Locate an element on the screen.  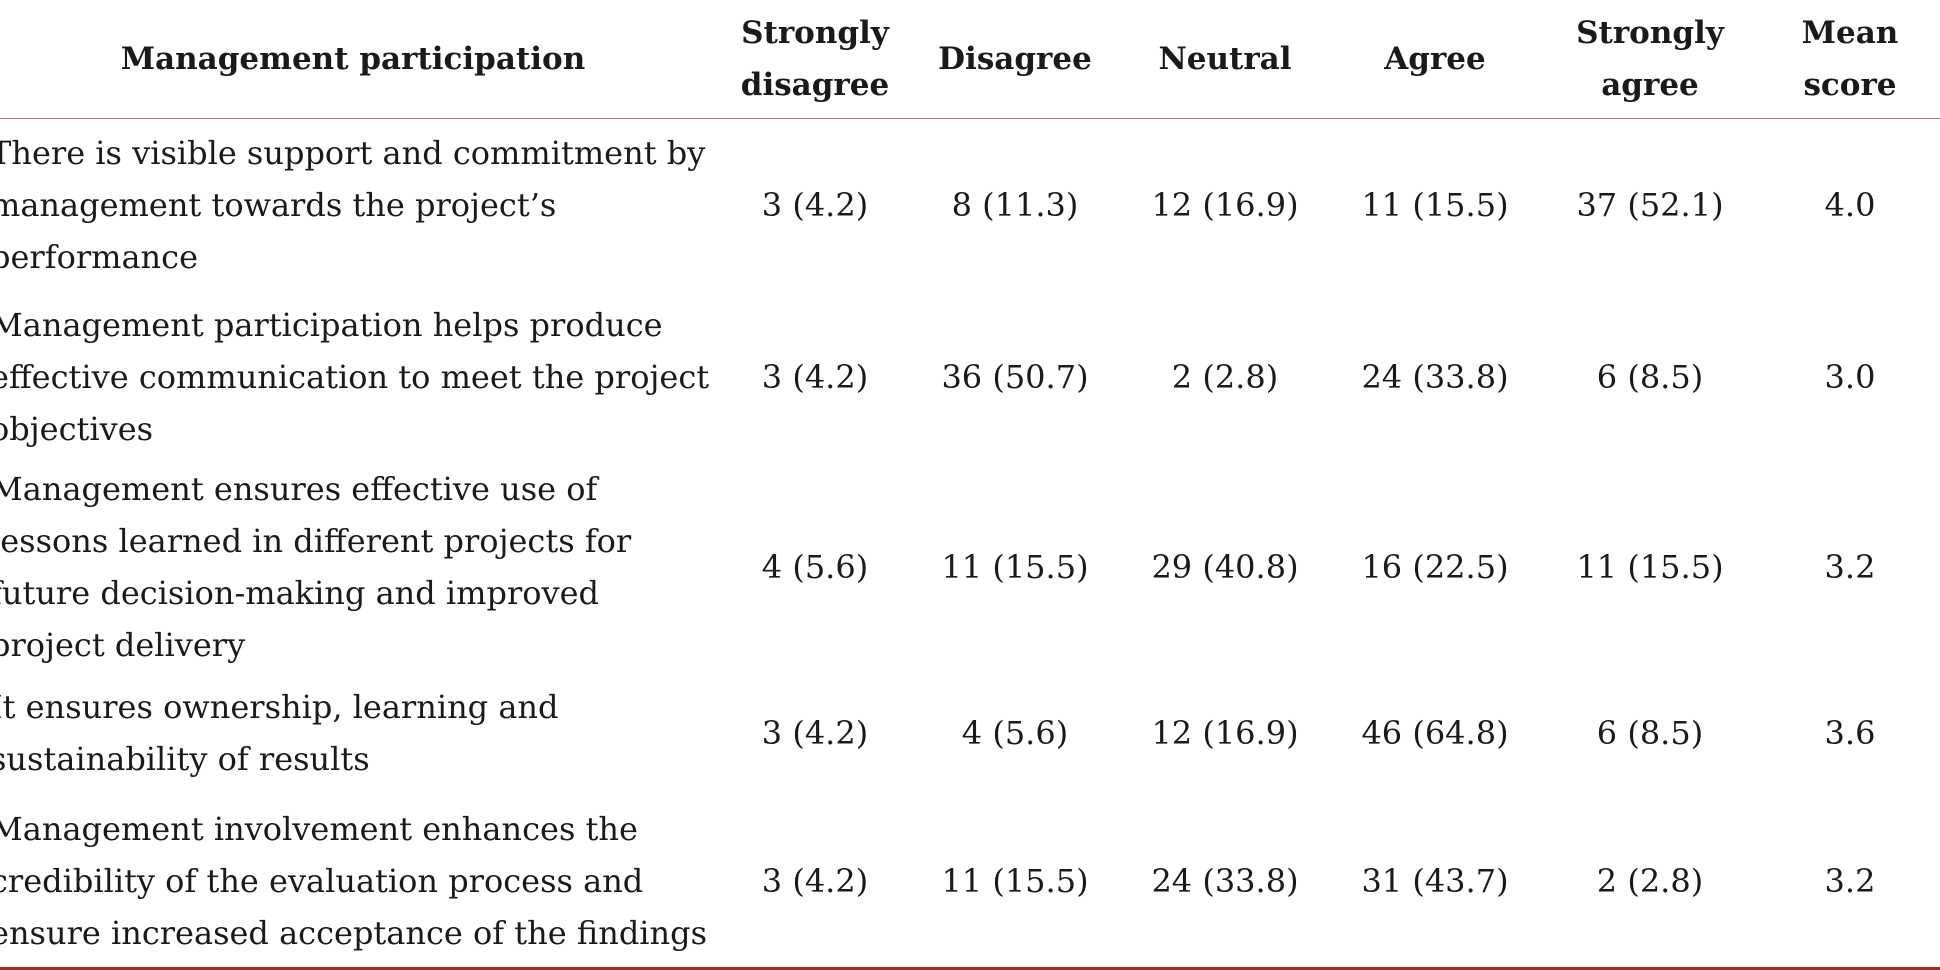
agree-cell: 16 (22.5) is located at coordinates (1435, 567).